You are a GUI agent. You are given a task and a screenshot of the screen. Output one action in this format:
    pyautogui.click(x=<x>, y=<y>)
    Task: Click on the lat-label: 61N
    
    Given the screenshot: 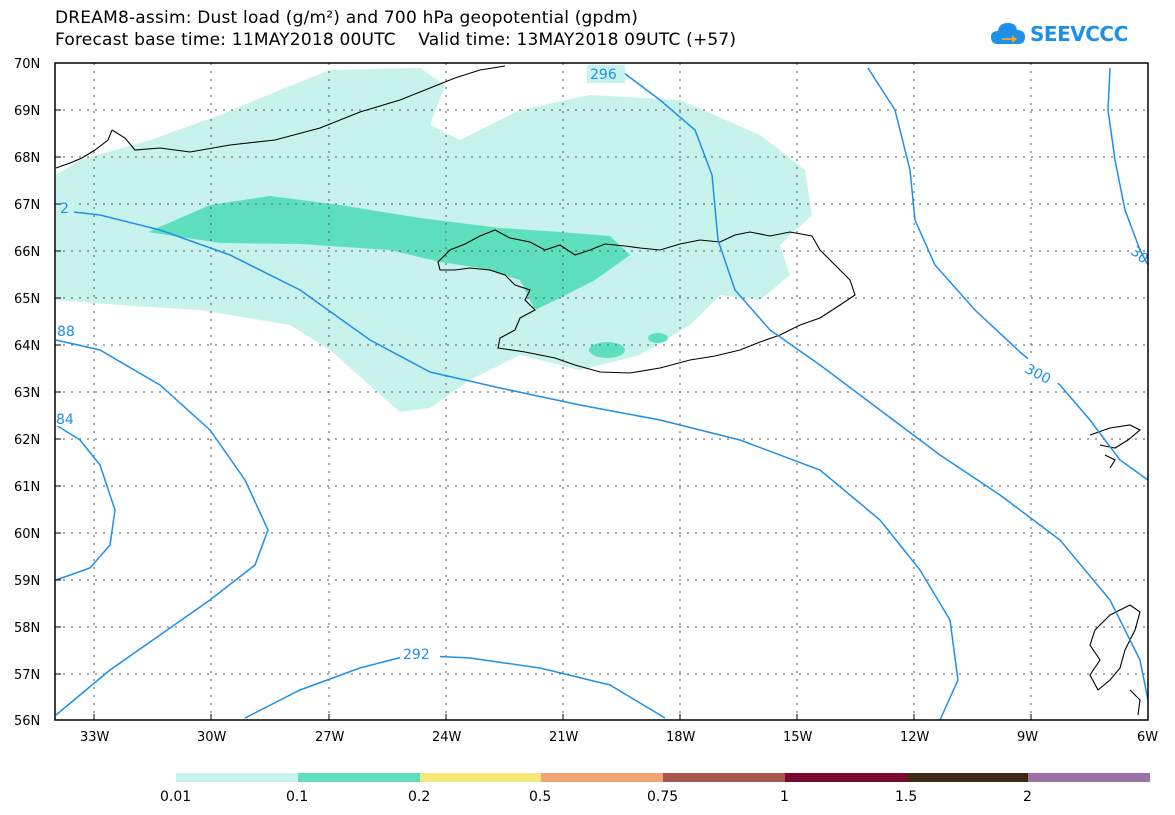 What is the action you would take?
    pyautogui.click(x=27, y=487)
    